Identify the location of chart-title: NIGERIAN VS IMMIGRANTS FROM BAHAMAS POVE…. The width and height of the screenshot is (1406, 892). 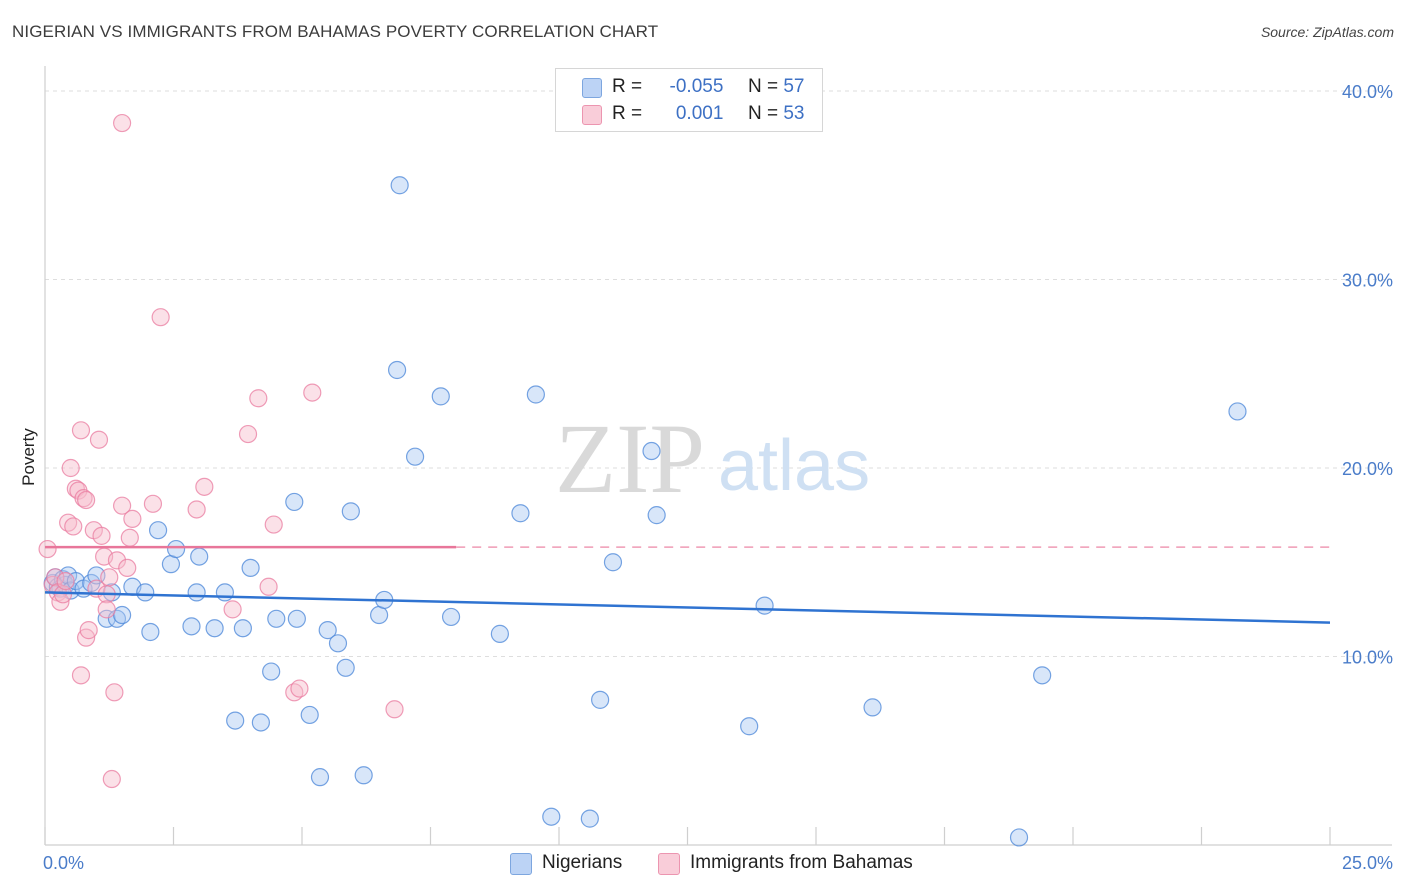
(335, 31).